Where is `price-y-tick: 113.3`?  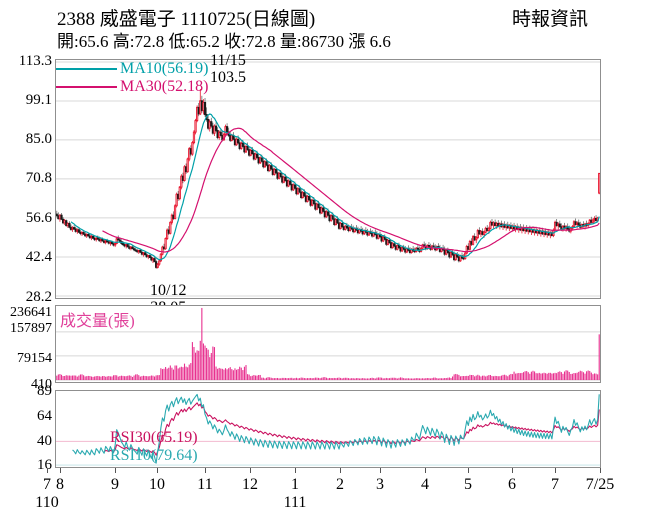 price-y-tick: 113.3 is located at coordinates (35, 60).